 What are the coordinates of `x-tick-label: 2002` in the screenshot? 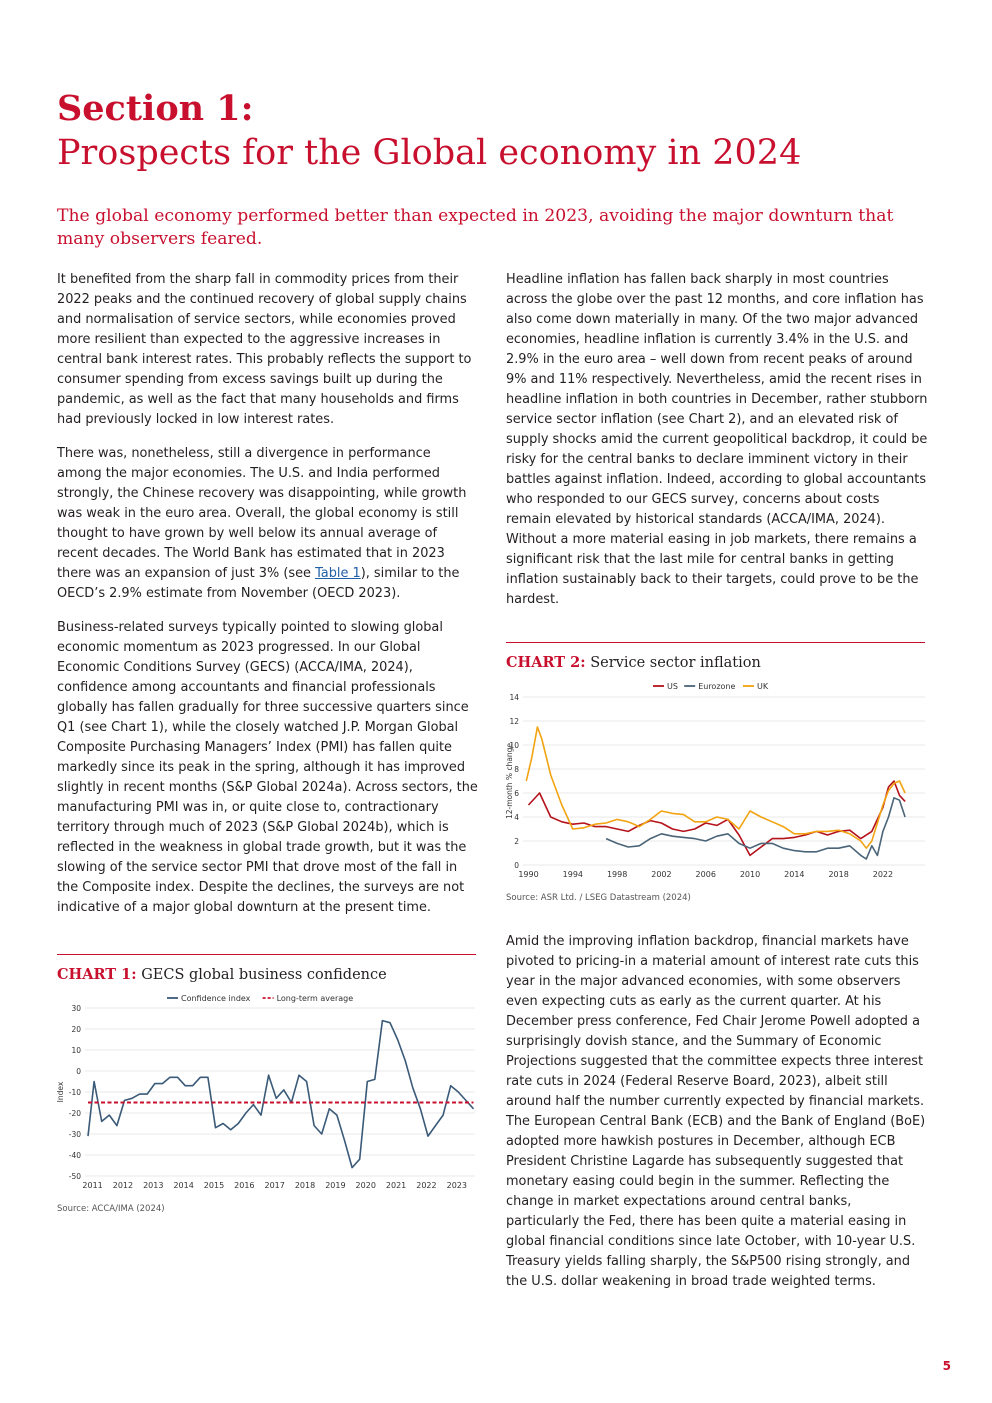 It's located at (661, 874).